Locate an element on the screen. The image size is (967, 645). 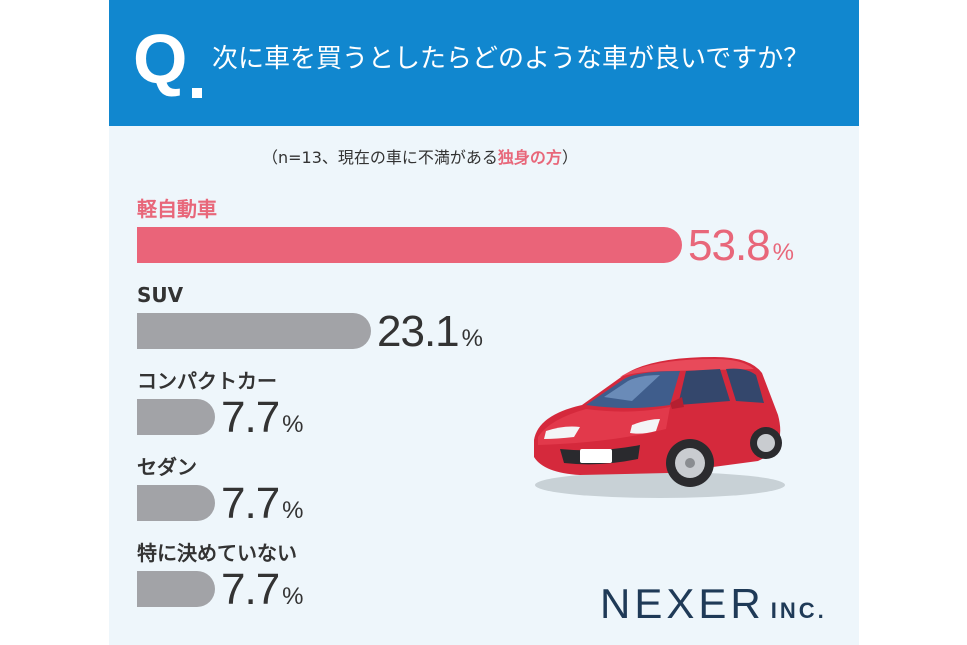
car-illustration is located at coordinates (659, 427).